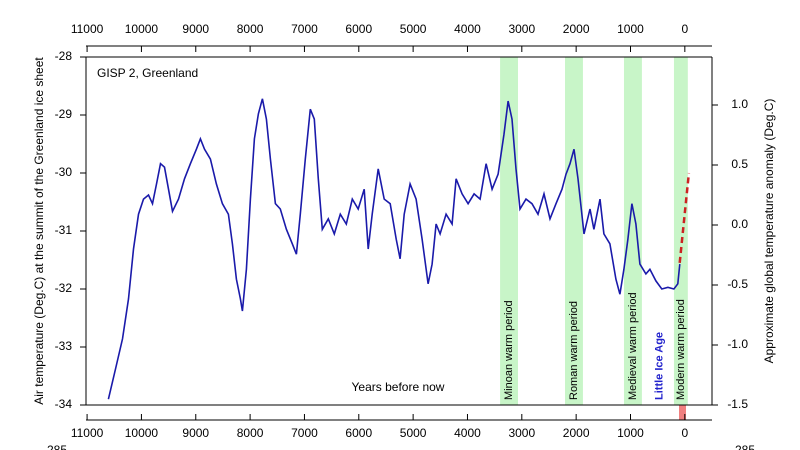 The height and width of the screenshot is (450, 800). I want to click on y2-tick-label: -0.5, so click(737, 284).